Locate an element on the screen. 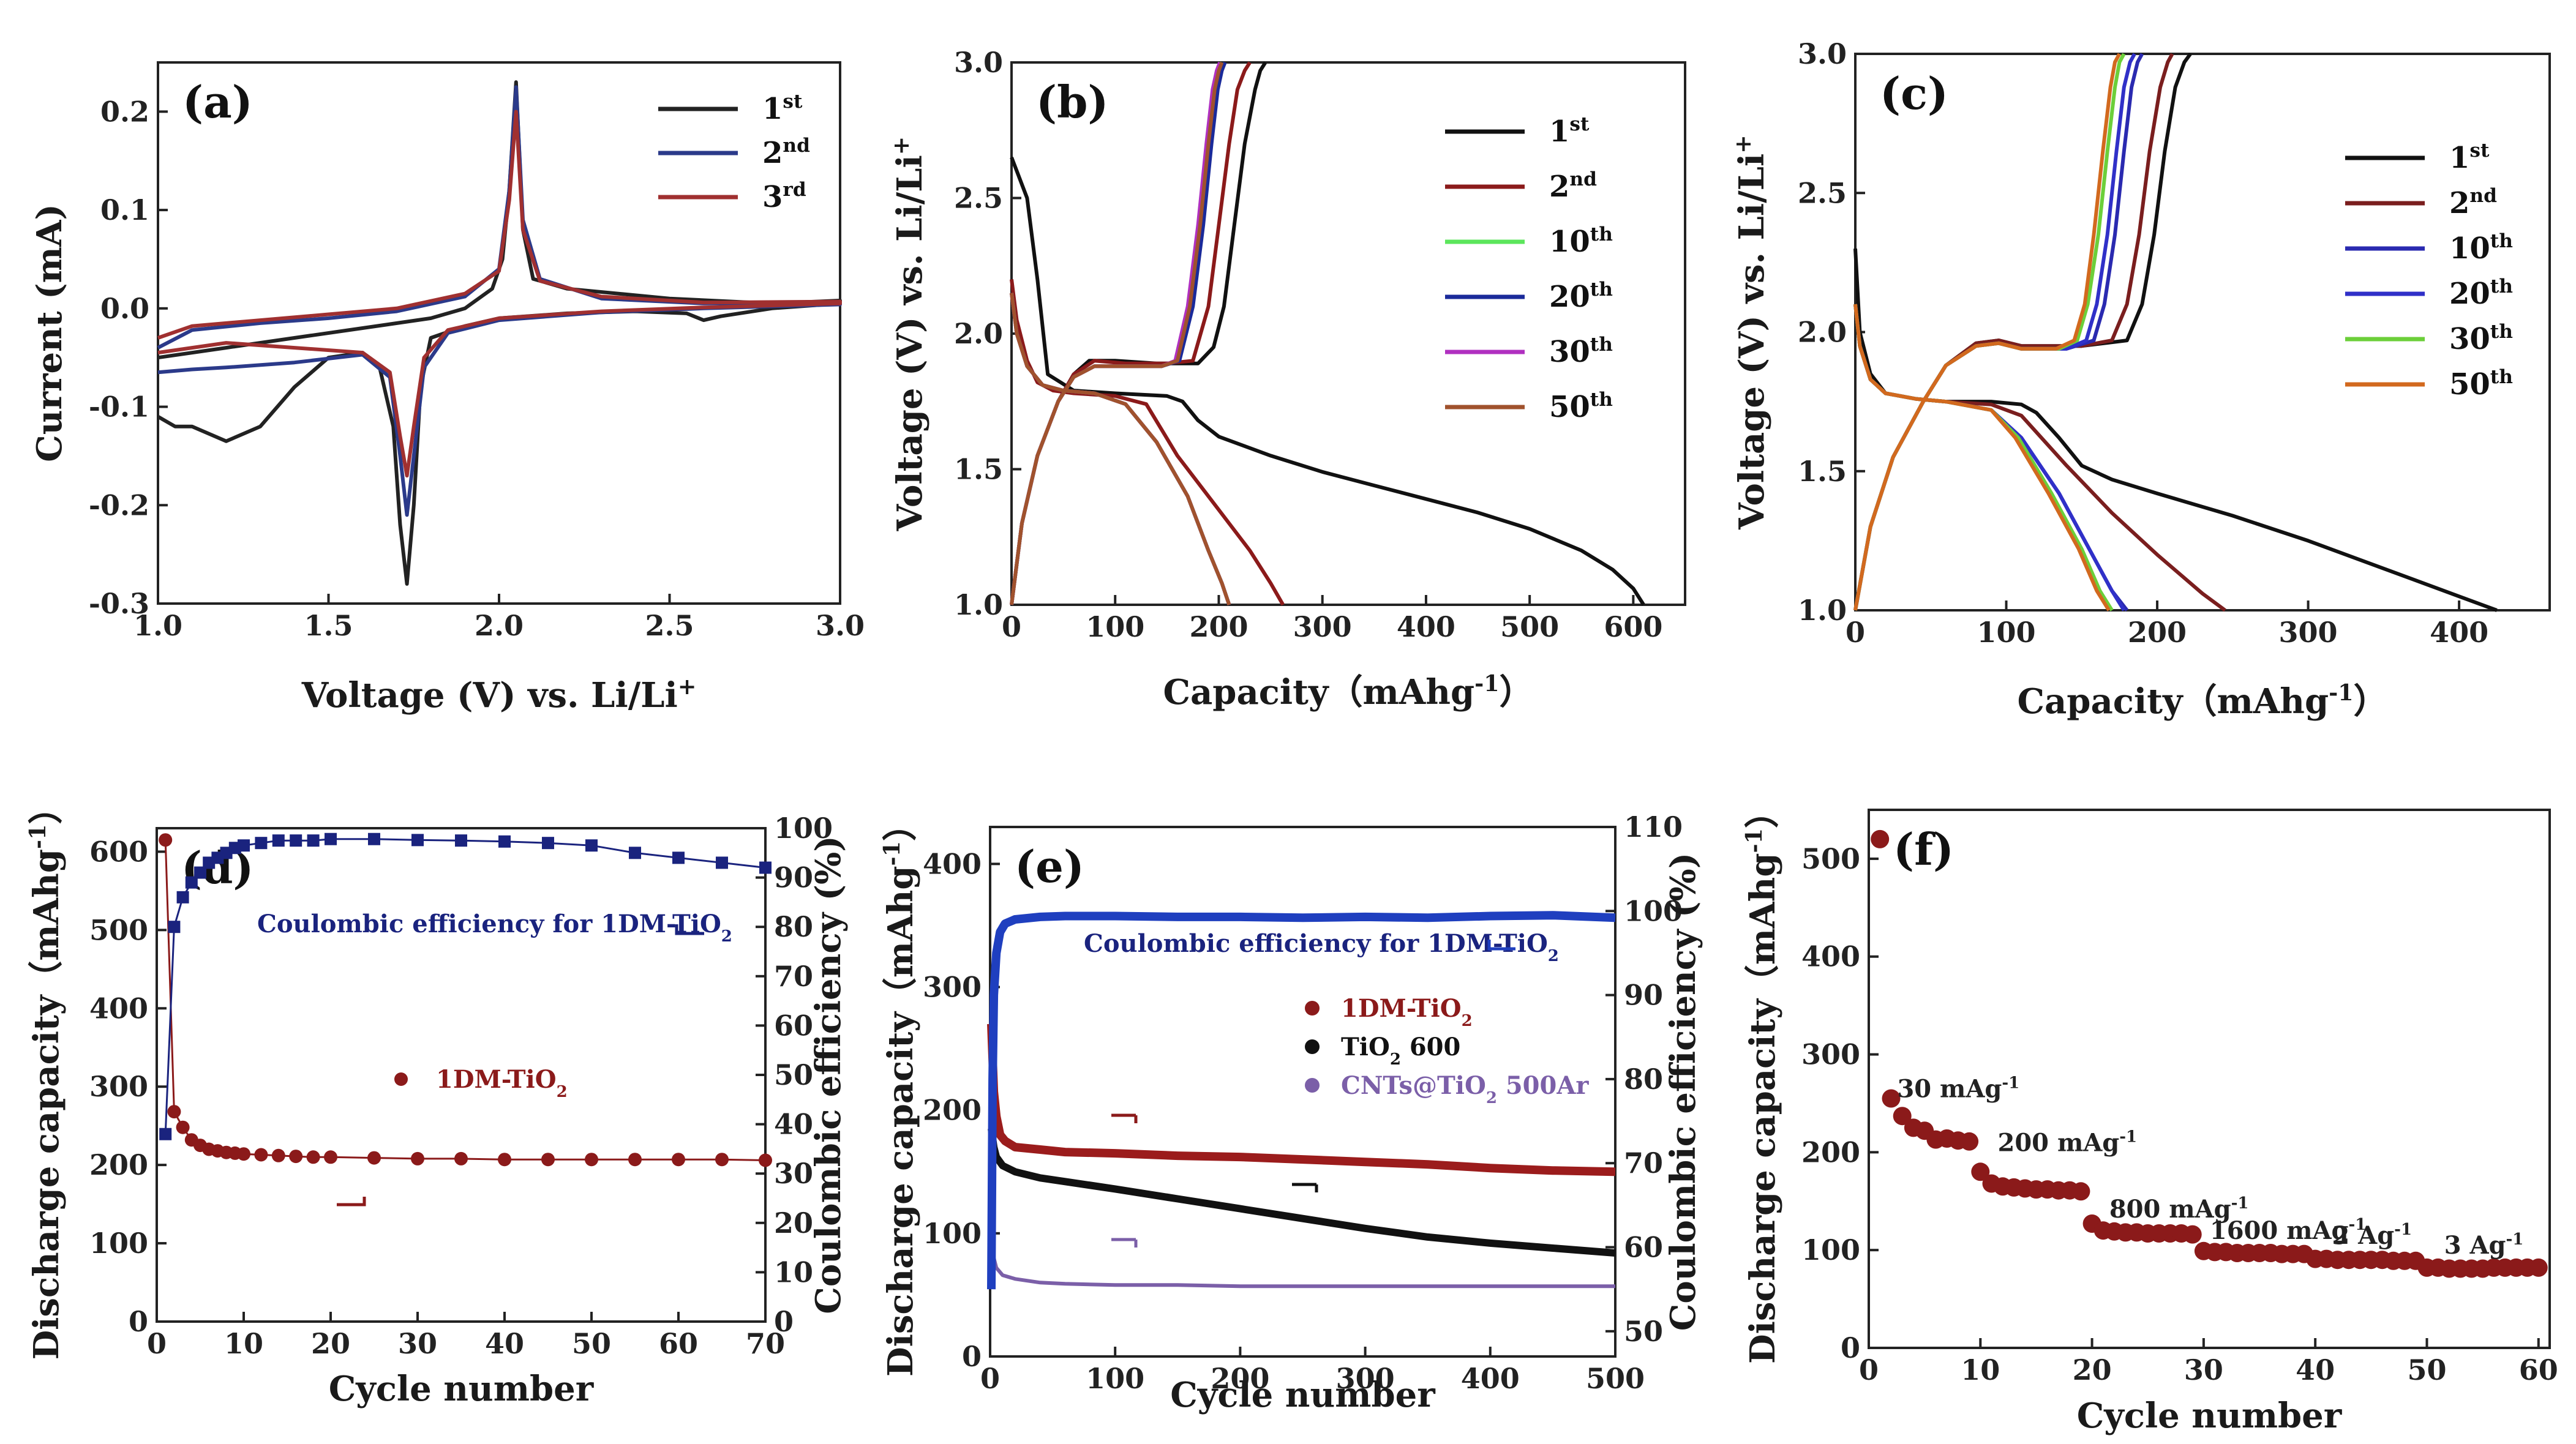  y2-tick-label: 50 is located at coordinates (1643, 1331).